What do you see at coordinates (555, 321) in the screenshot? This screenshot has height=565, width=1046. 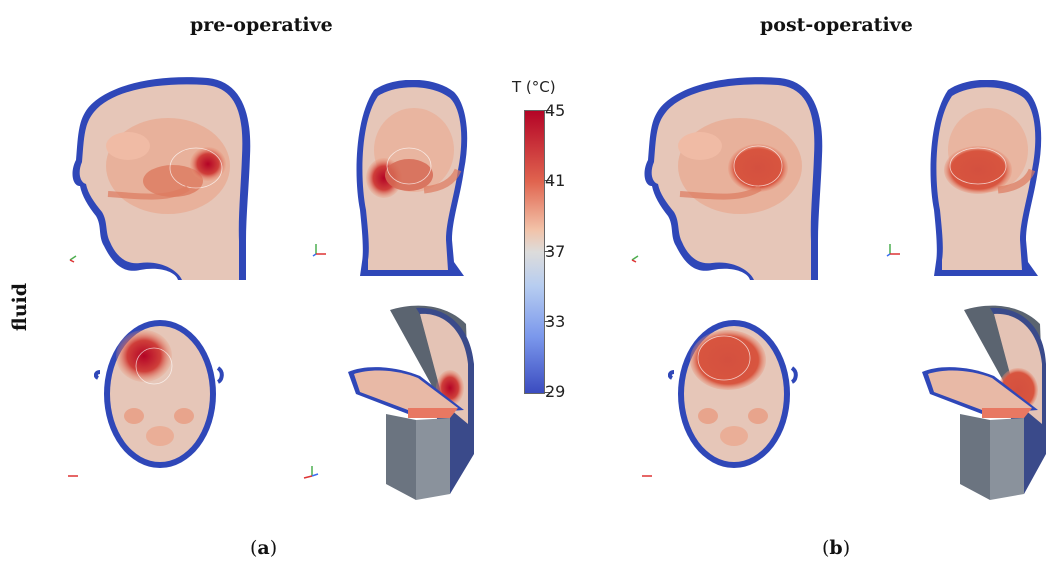 I see `colorbar-tick-label: 33` at bounding box center [555, 321].